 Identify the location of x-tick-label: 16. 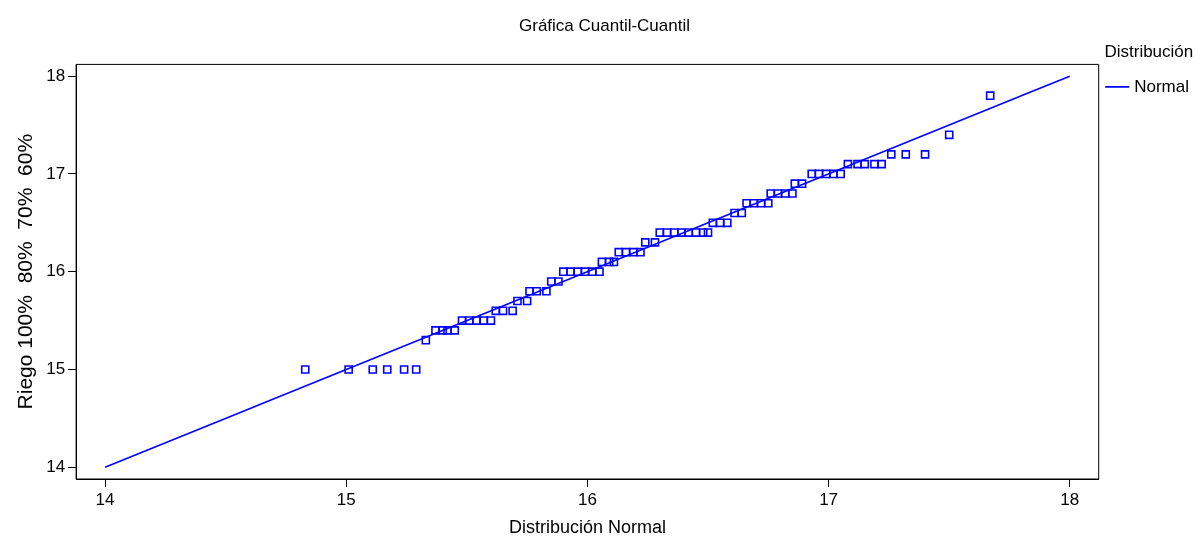
(587, 499).